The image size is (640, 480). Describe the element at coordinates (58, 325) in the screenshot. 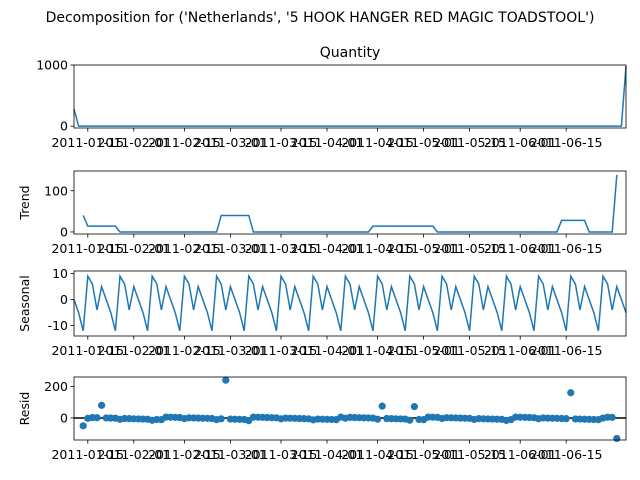

I see `y-tick-label: -10` at that location.